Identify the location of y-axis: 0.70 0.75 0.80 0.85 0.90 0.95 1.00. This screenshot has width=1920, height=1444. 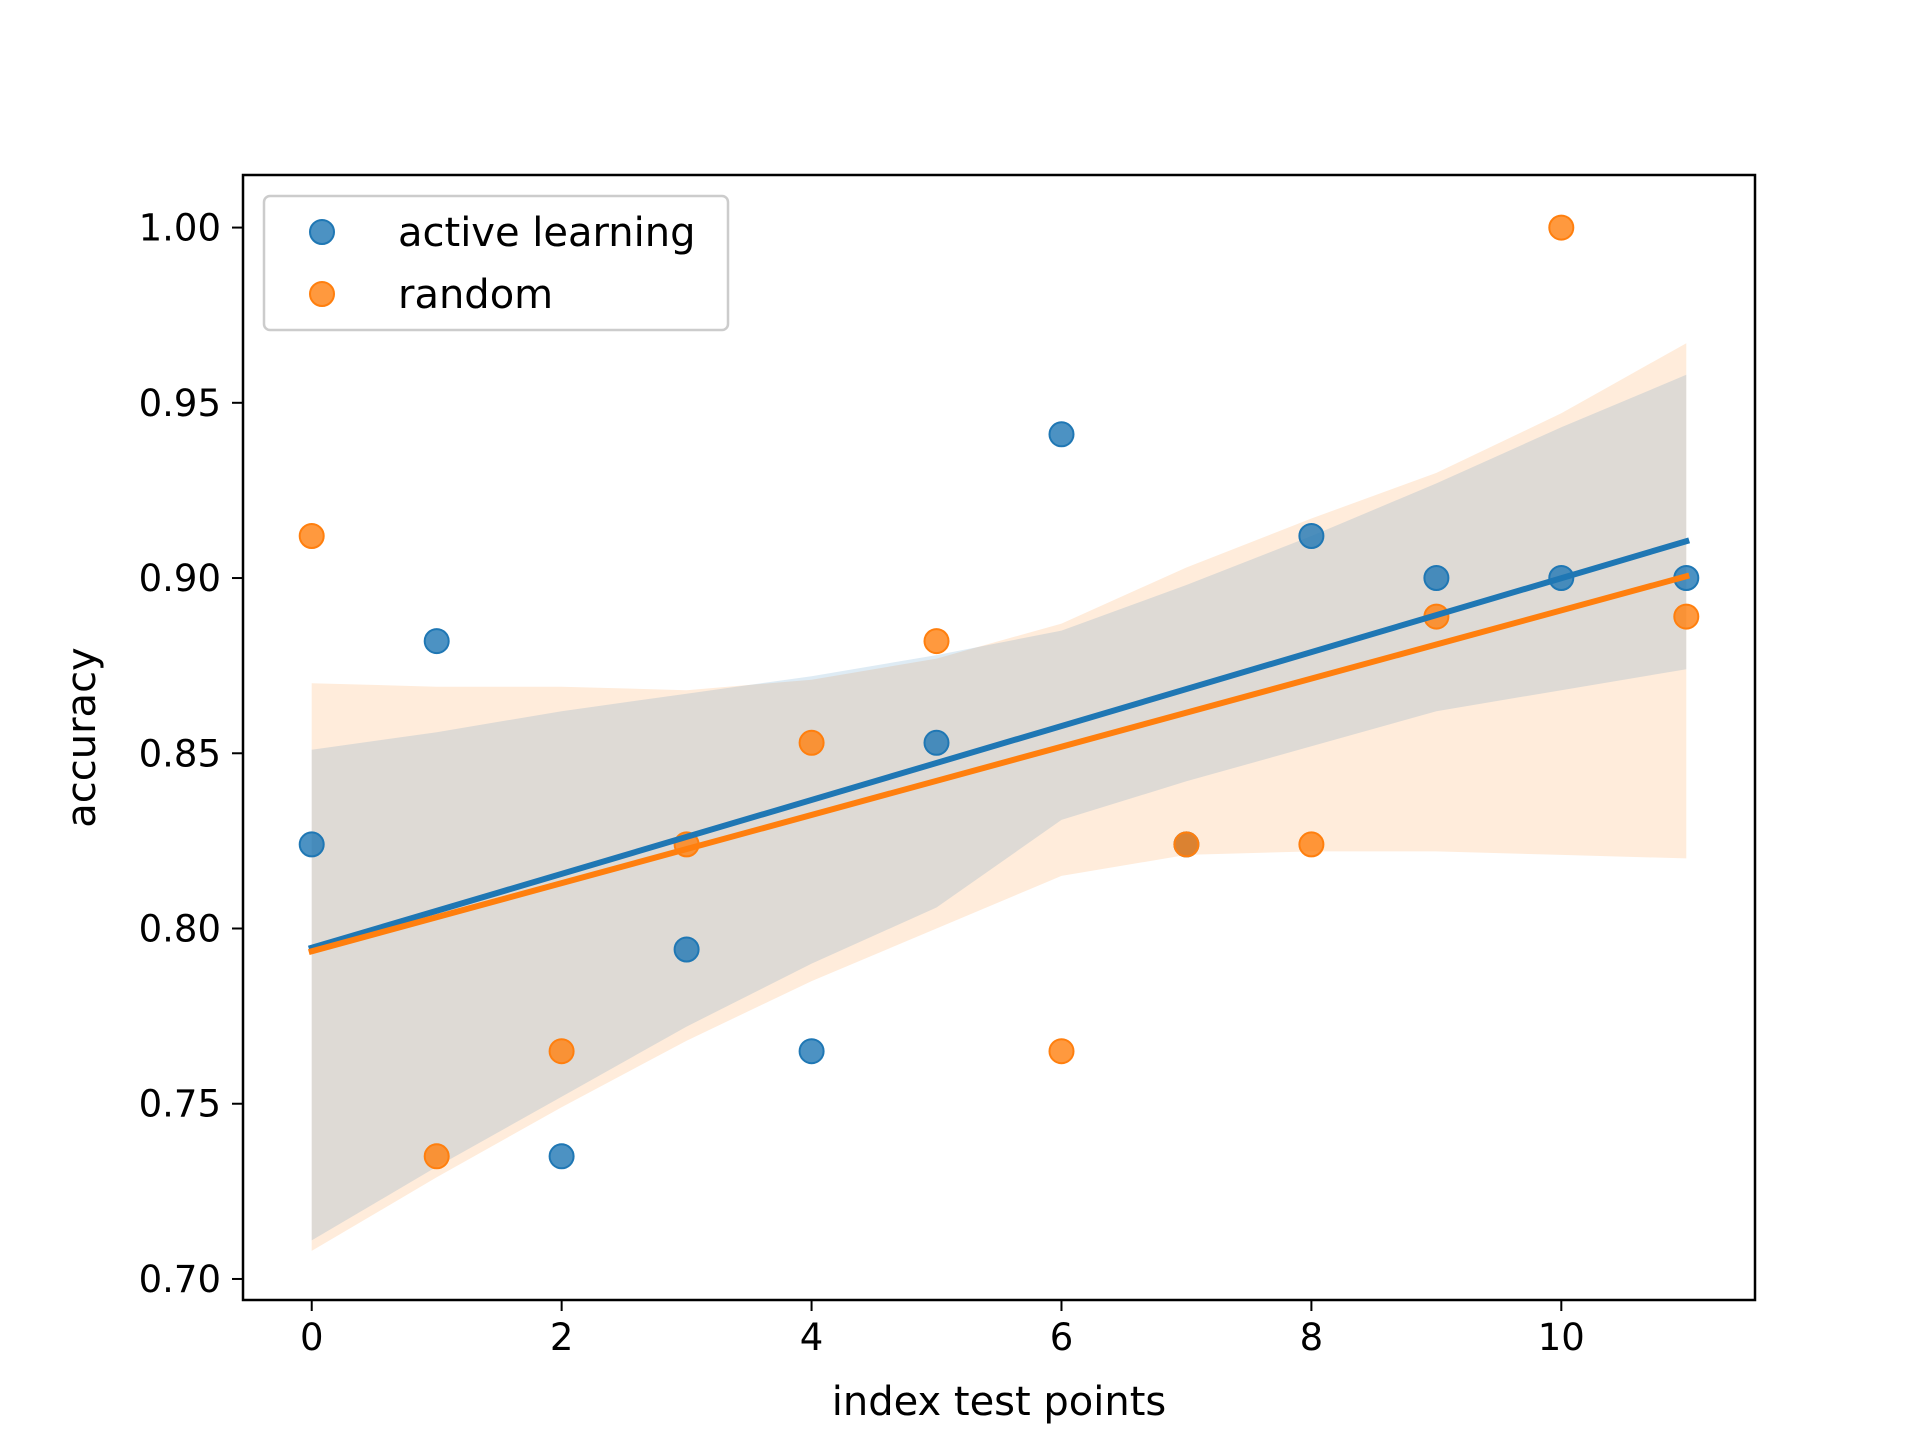
(191, 754).